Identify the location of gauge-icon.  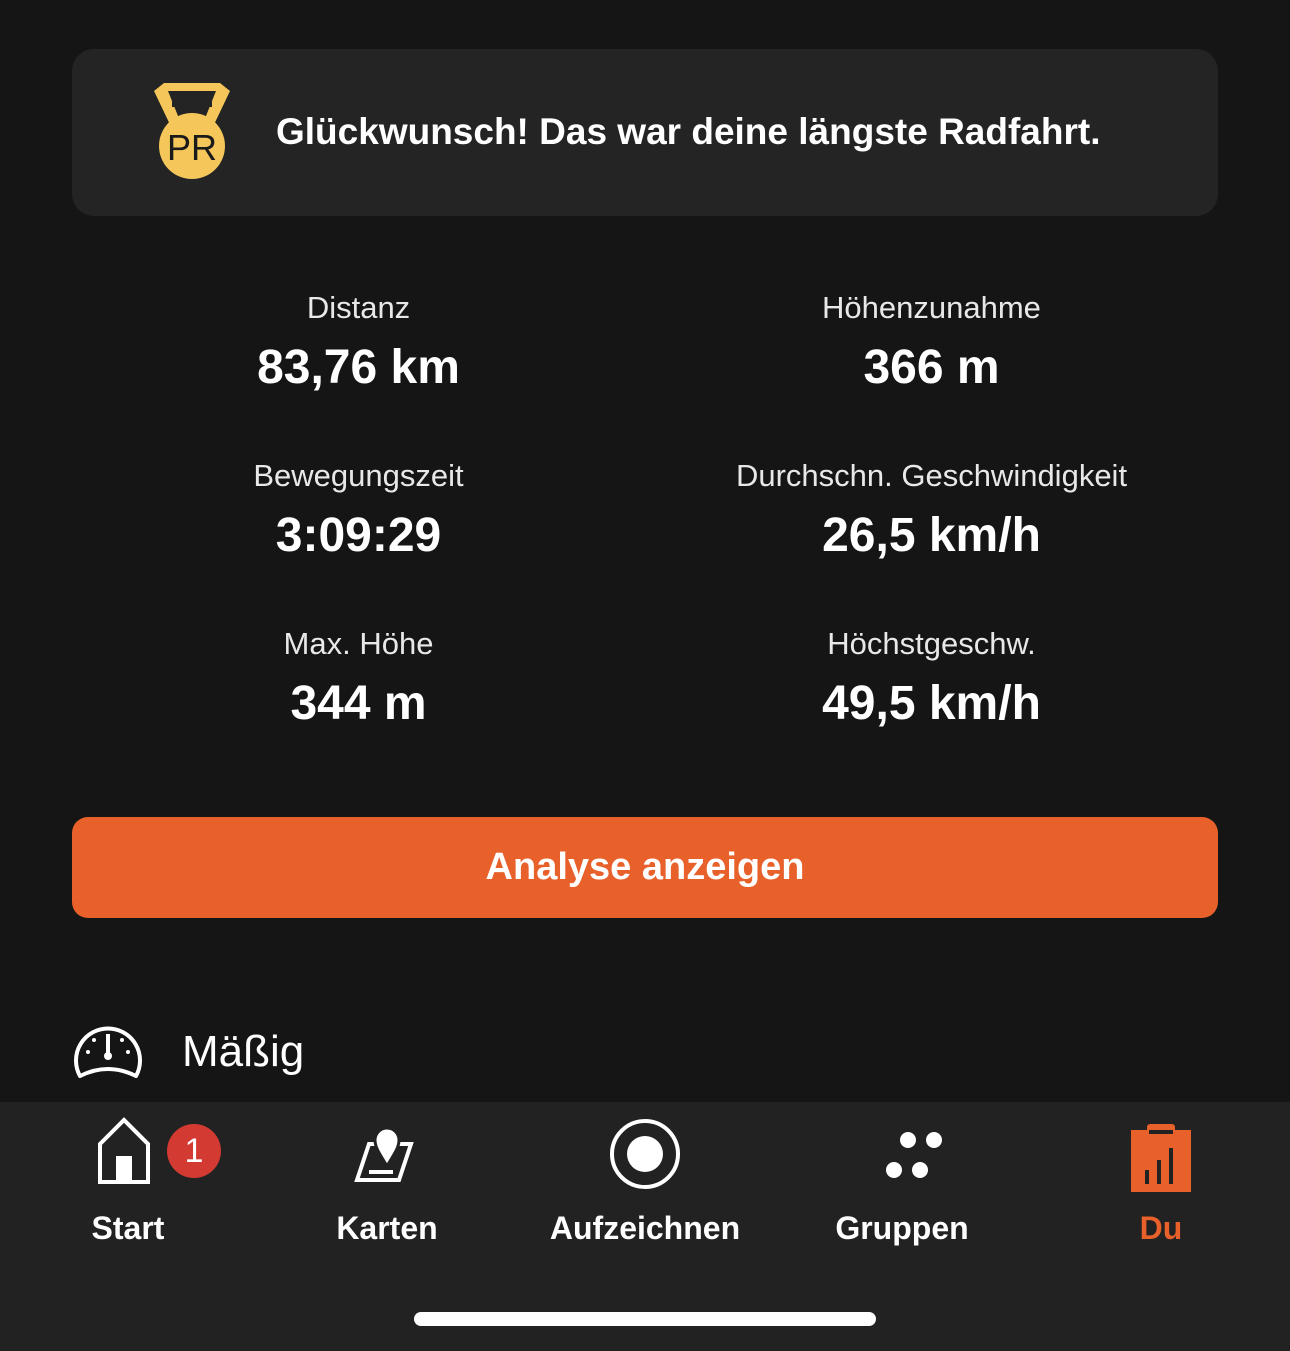
(108, 1052).